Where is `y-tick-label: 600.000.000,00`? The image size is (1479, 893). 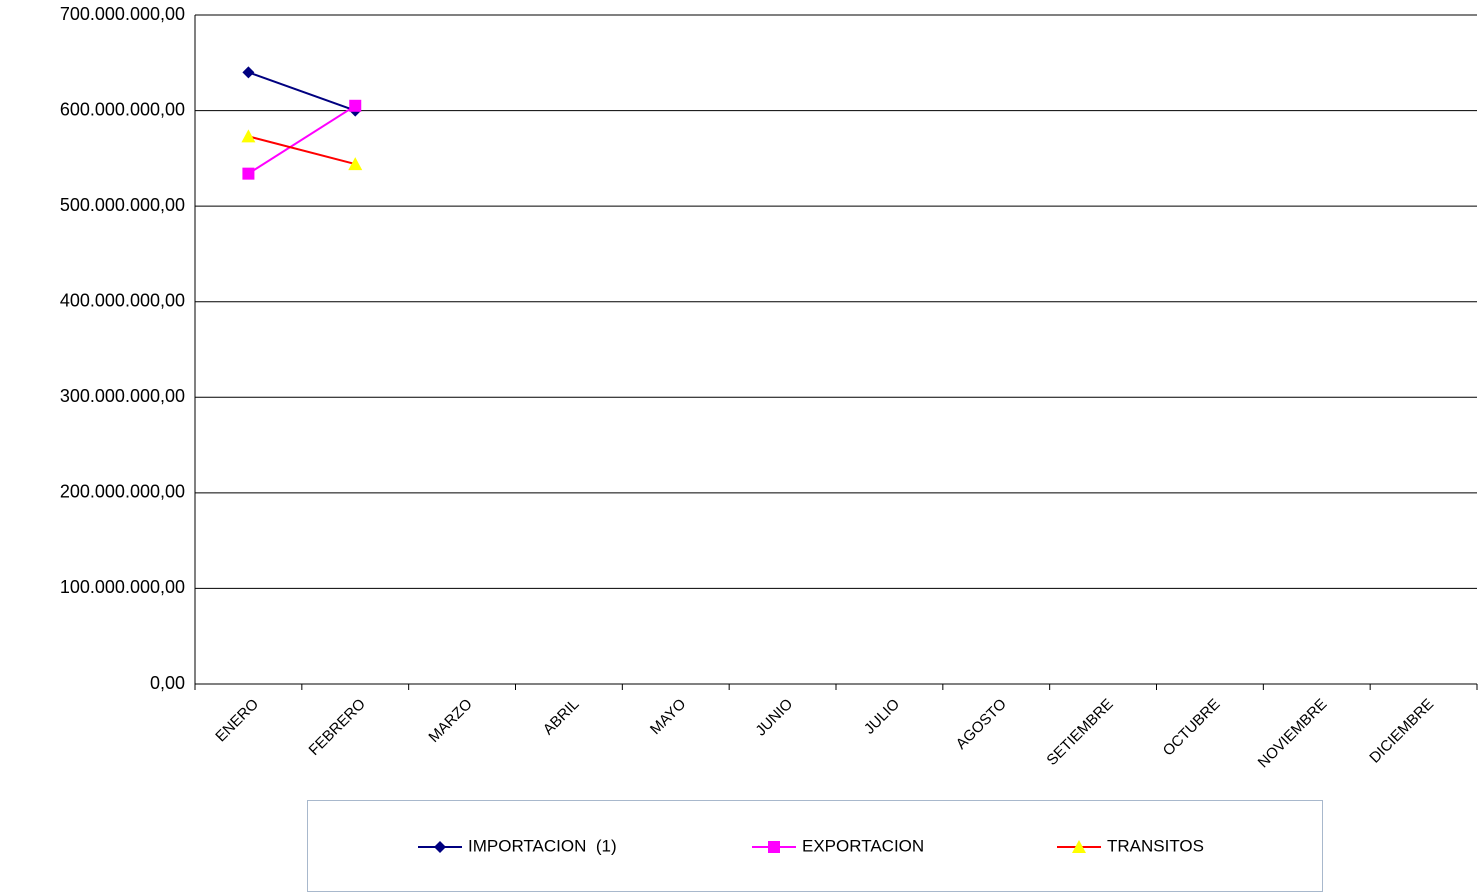 y-tick-label: 600.000.000,00 is located at coordinates (122, 109).